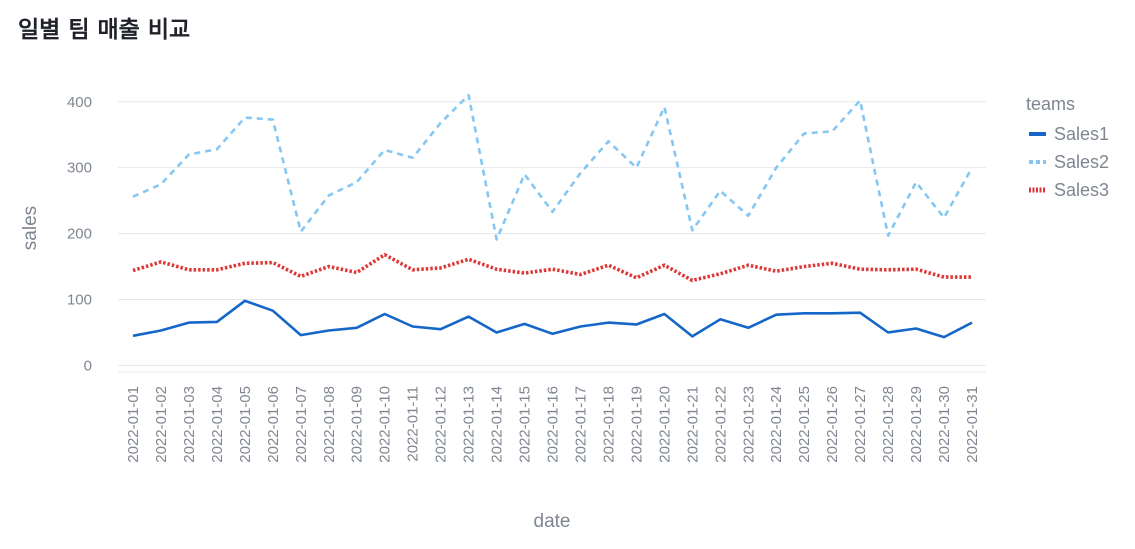 This screenshot has height=549, width=1135. I want to click on chart-title: 일별 팀 매출 비교, so click(104, 30).